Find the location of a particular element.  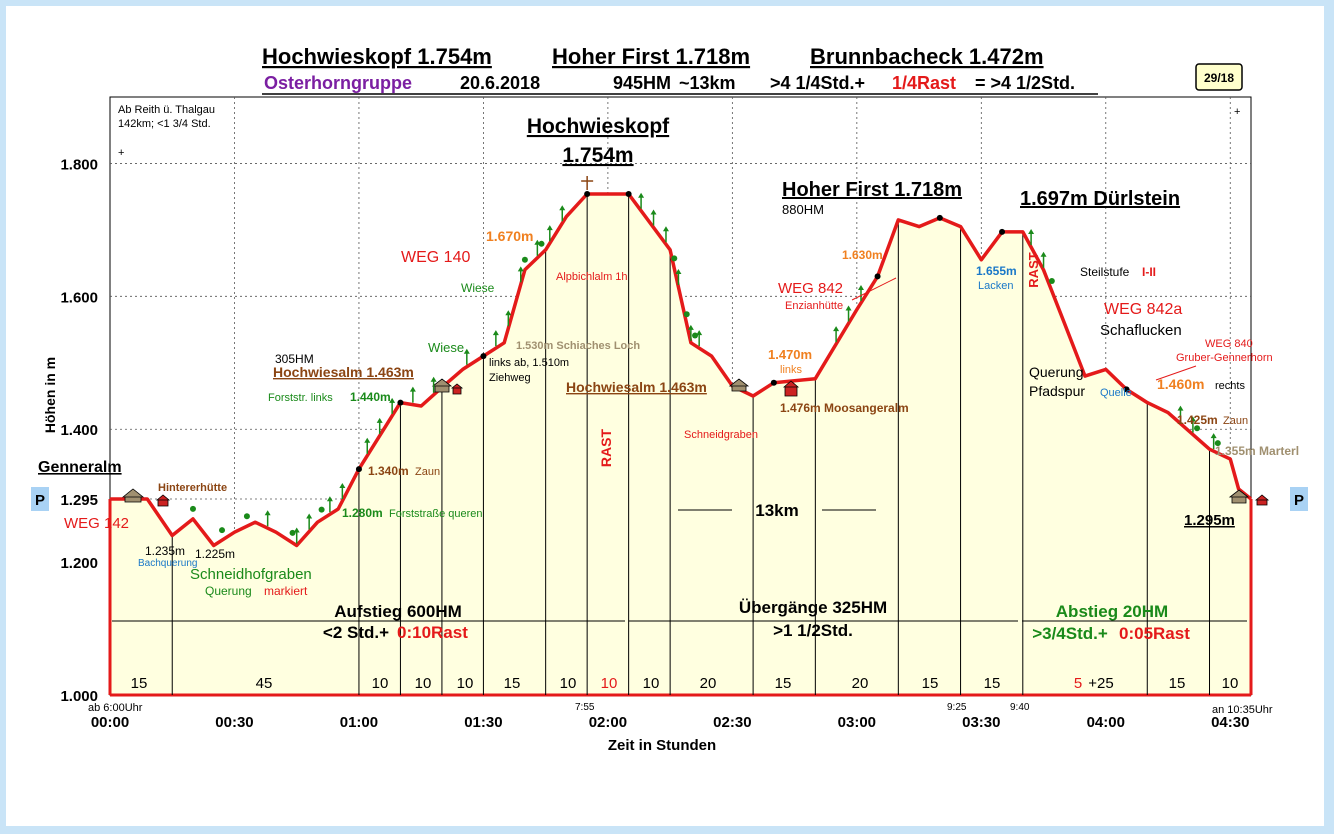

label-1630: 1.630m is located at coordinates (862, 255).